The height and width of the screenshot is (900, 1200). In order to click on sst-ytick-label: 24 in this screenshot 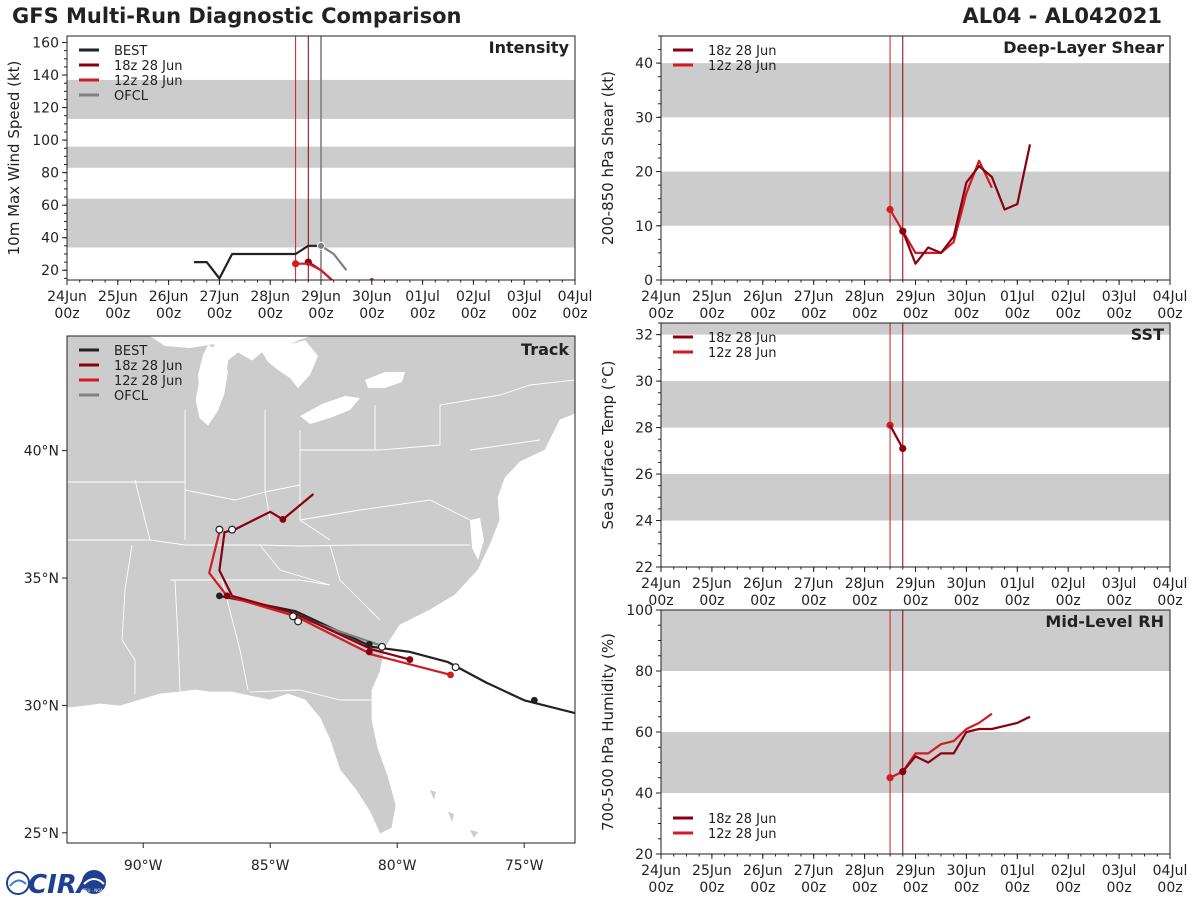, I will do `click(644, 522)`.